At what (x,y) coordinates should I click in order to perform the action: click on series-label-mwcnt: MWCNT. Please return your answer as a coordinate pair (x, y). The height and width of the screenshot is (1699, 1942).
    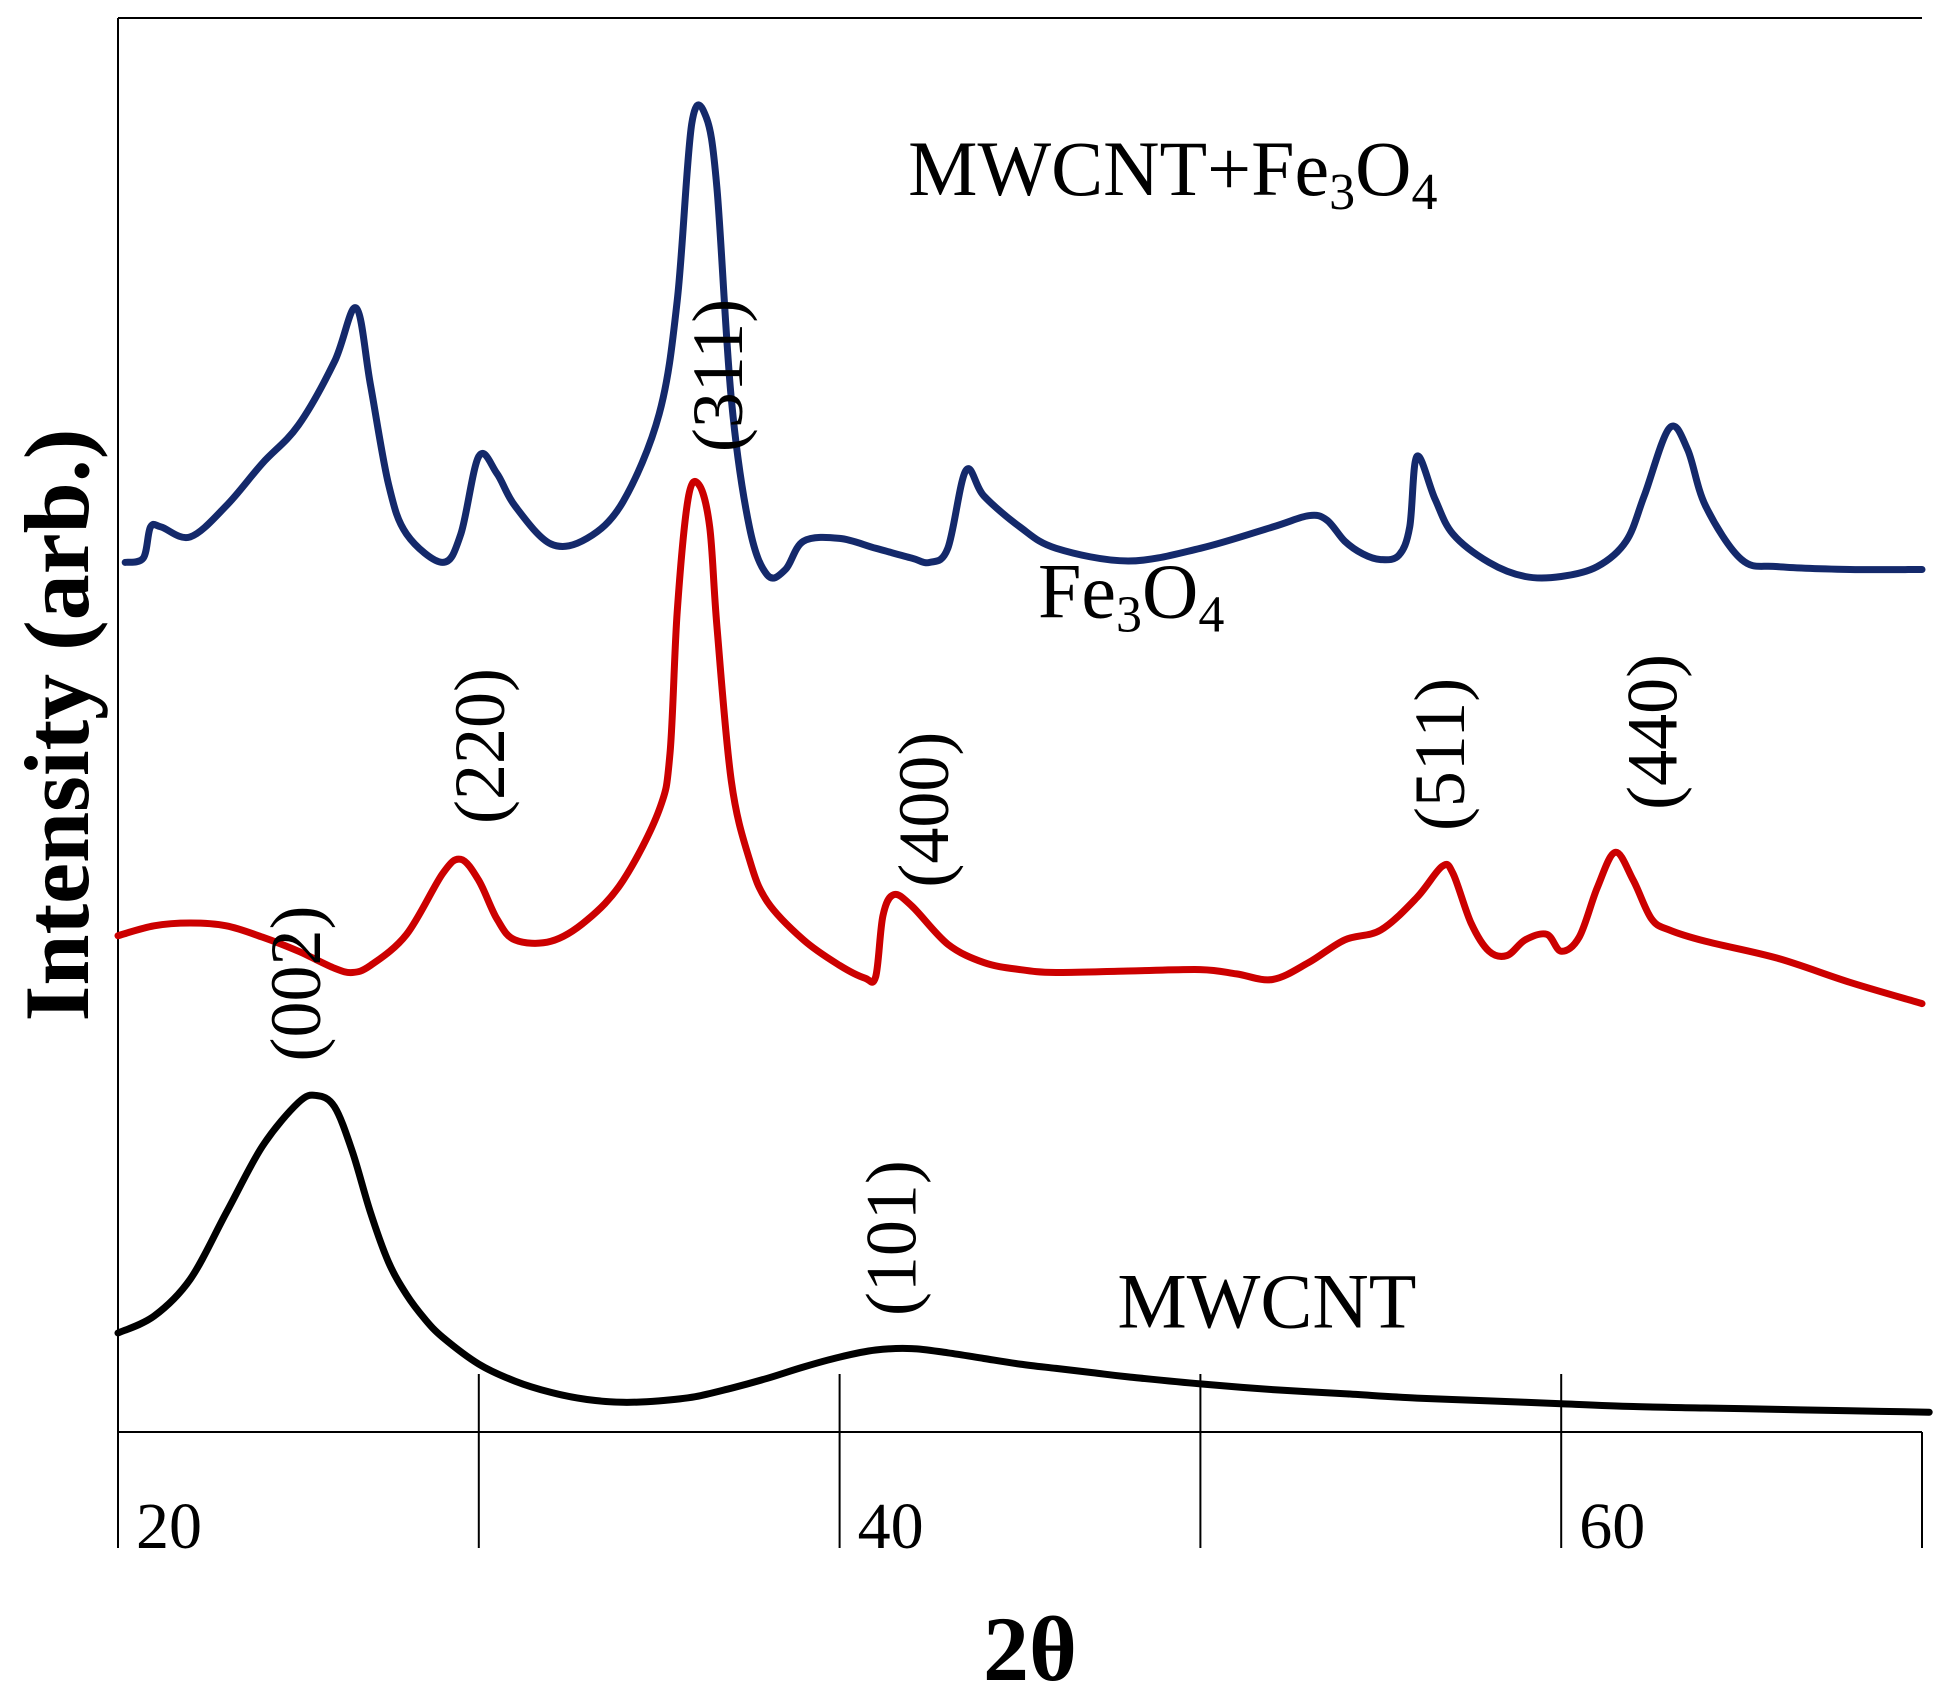
    Looking at the image, I should click on (1266, 1300).